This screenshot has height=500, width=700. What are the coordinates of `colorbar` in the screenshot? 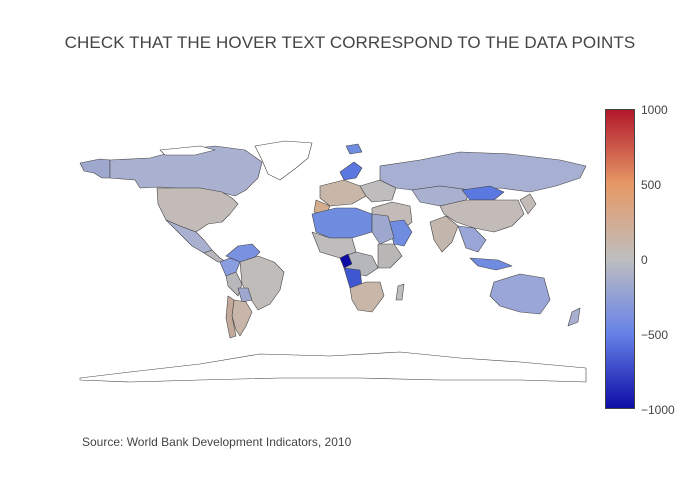 It's located at (620, 259).